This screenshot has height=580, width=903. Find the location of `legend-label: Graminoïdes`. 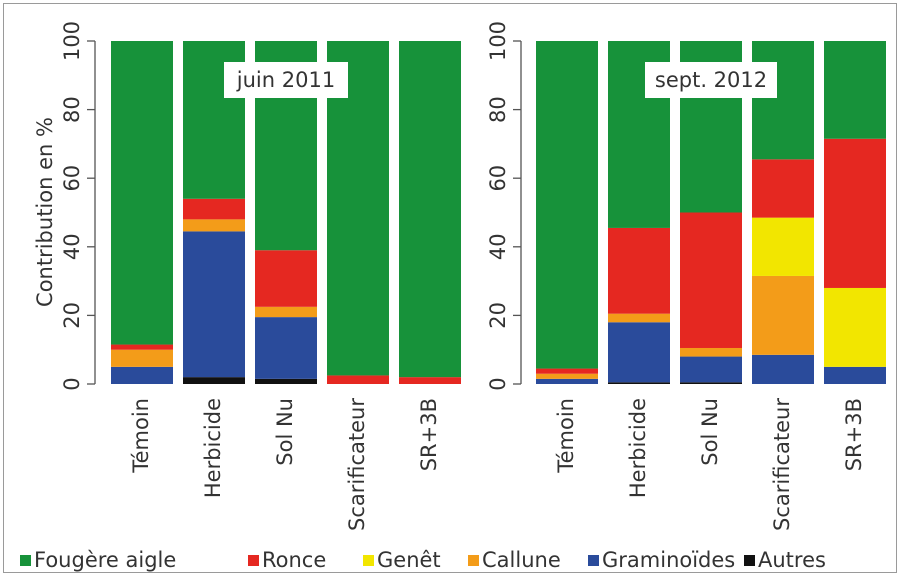

legend-label: Graminoïdes is located at coordinates (668, 560).